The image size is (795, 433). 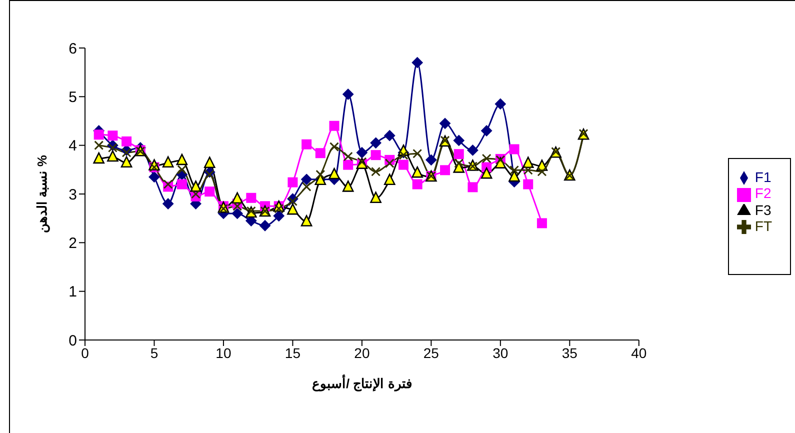 What do you see at coordinates (639, 352) in the screenshot?
I see `x-tick-label: 40` at bounding box center [639, 352].